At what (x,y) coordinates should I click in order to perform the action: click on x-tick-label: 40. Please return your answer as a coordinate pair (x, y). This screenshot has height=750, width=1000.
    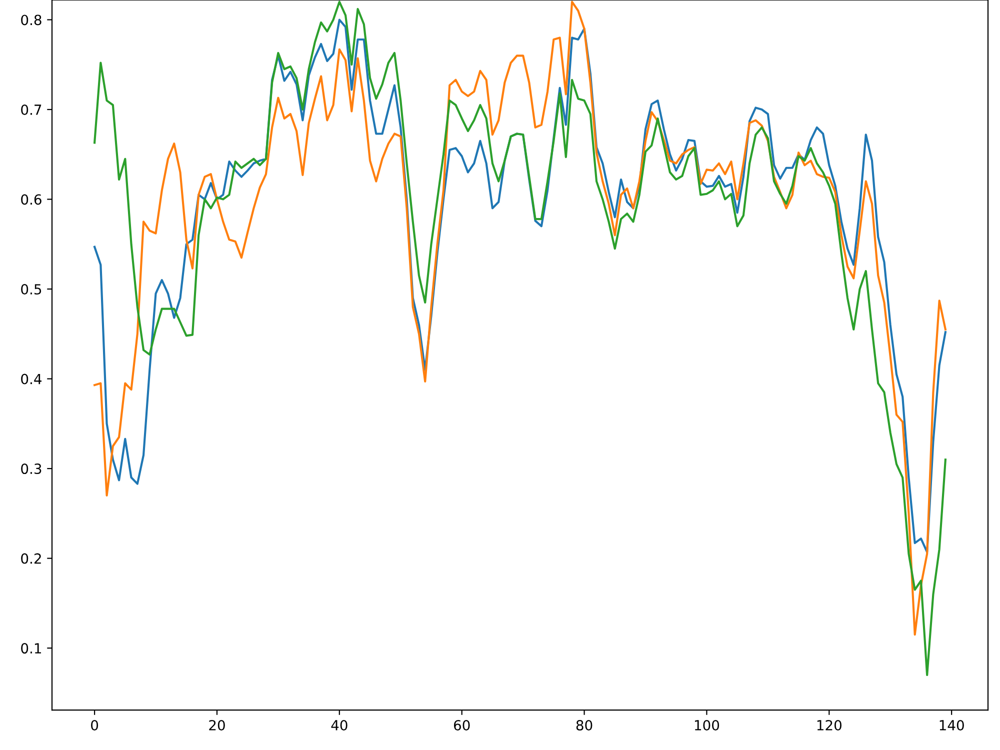
    Looking at the image, I should click on (339, 725).